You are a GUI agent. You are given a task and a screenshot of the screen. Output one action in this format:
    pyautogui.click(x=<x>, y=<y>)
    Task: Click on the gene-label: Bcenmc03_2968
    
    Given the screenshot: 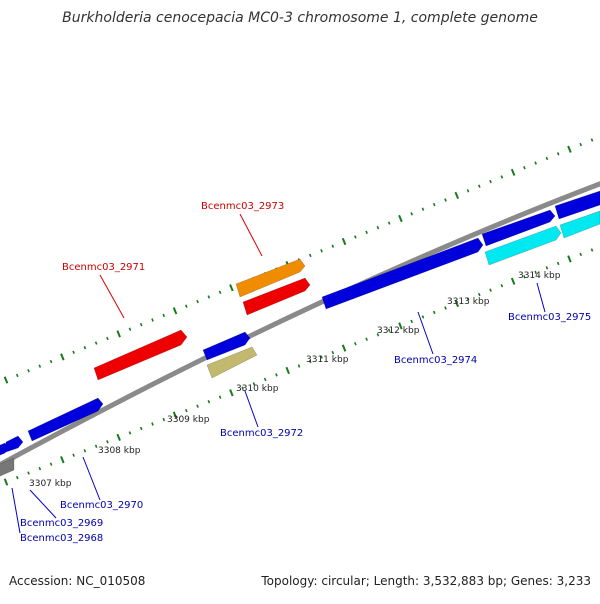 What is the action you would take?
    pyautogui.click(x=61, y=538)
    